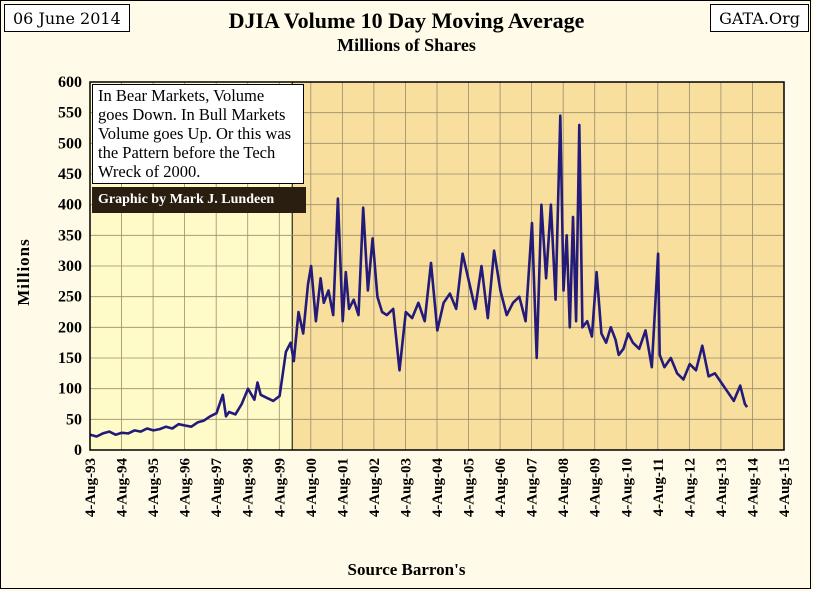 Image resolution: width=813 pixels, height=591 pixels. Describe the element at coordinates (70, 327) in the screenshot. I see `y-tick-label: 200` at that location.